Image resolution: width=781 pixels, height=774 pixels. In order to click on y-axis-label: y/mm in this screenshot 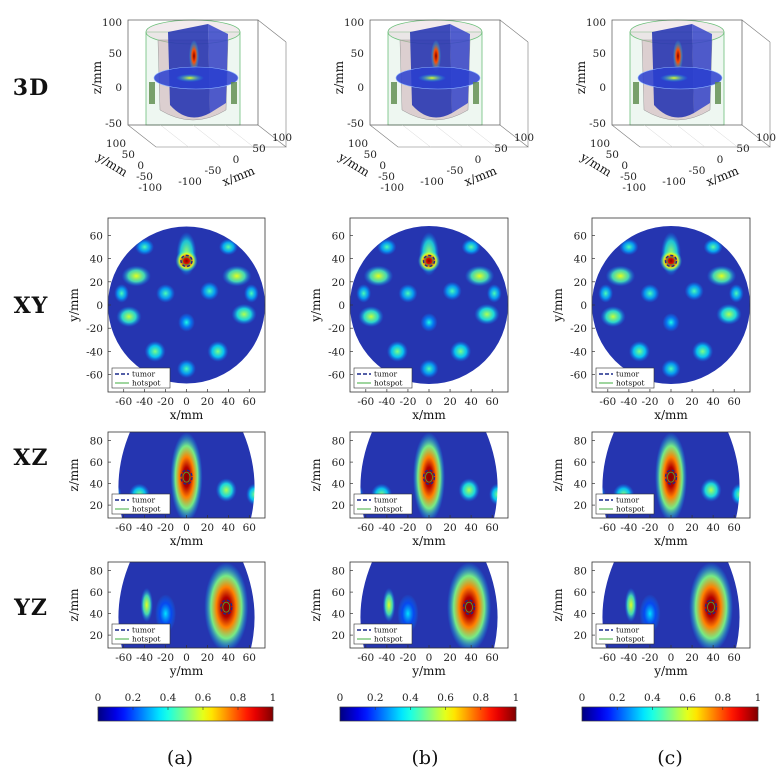, I will do `click(316, 305)`.